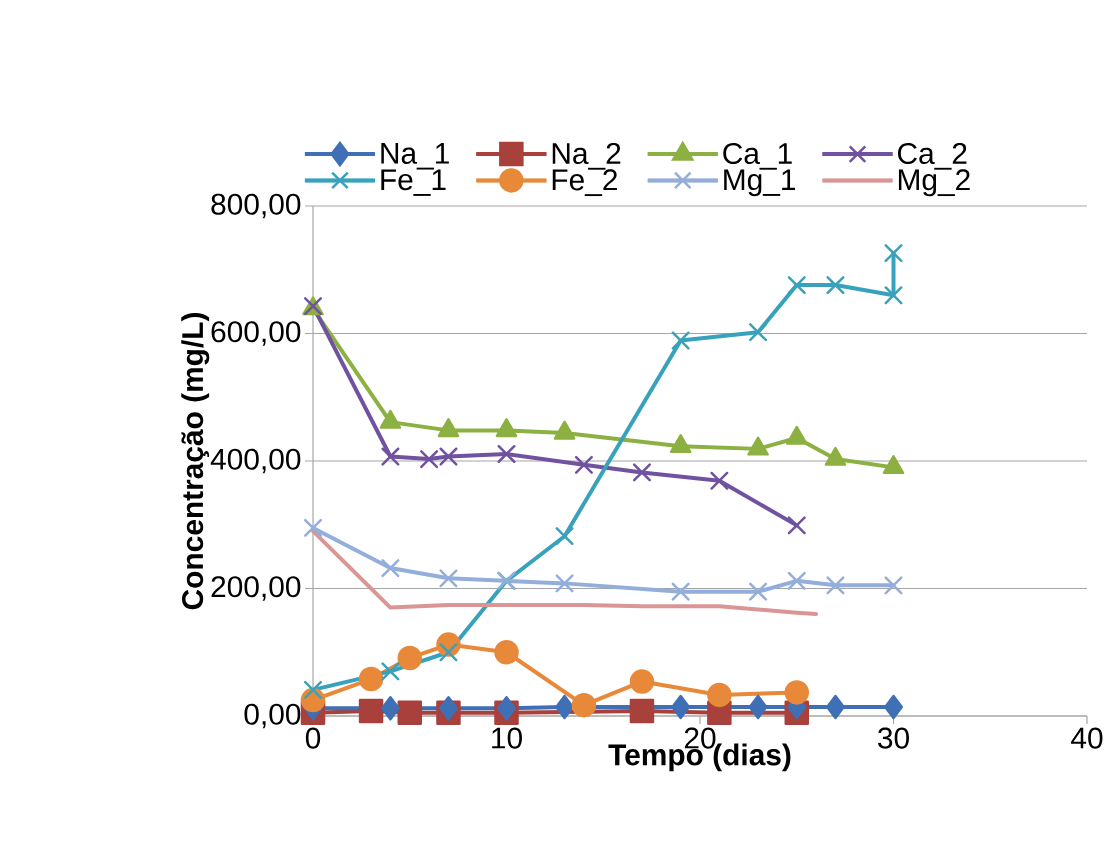 The height and width of the screenshot is (854, 1110). I want to click on legend-label: Na_2, so click(586, 156).